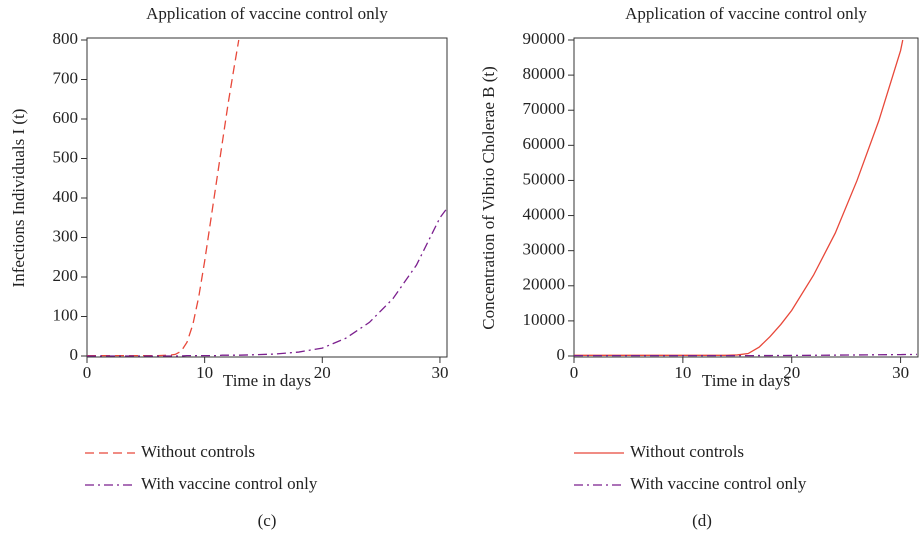  Describe the element at coordinates (544, 143) in the screenshot. I see `y-tick-label: 60000` at that location.